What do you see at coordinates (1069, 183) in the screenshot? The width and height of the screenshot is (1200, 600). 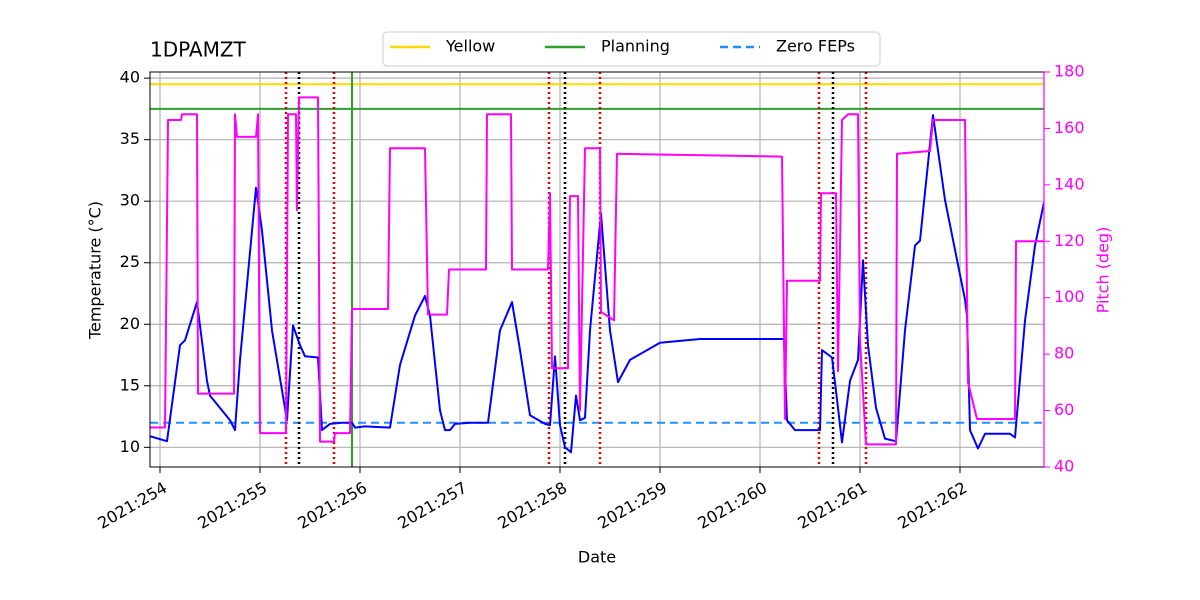 I see `y2-tick-label: 140` at bounding box center [1069, 183].